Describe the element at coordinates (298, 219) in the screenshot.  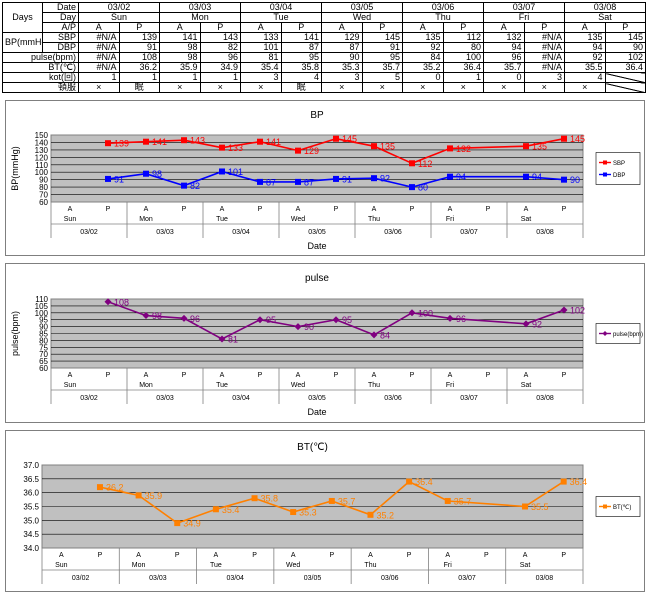
I see `x-tick-label-day: Wed` at that location.